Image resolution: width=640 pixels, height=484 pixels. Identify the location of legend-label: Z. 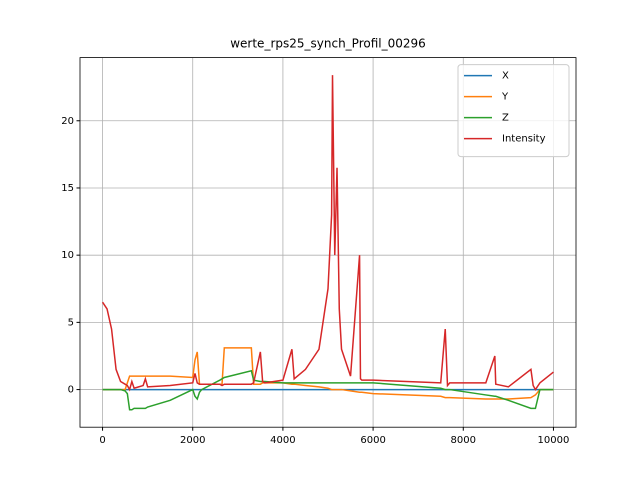
(505, 118).